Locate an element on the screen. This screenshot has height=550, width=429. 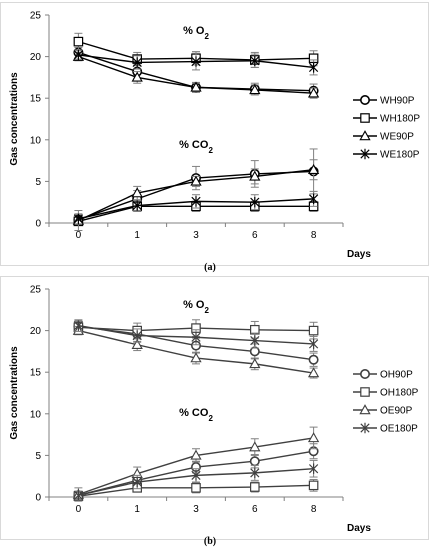
series-OE90P-O2 is located at coordinates (196, 351).